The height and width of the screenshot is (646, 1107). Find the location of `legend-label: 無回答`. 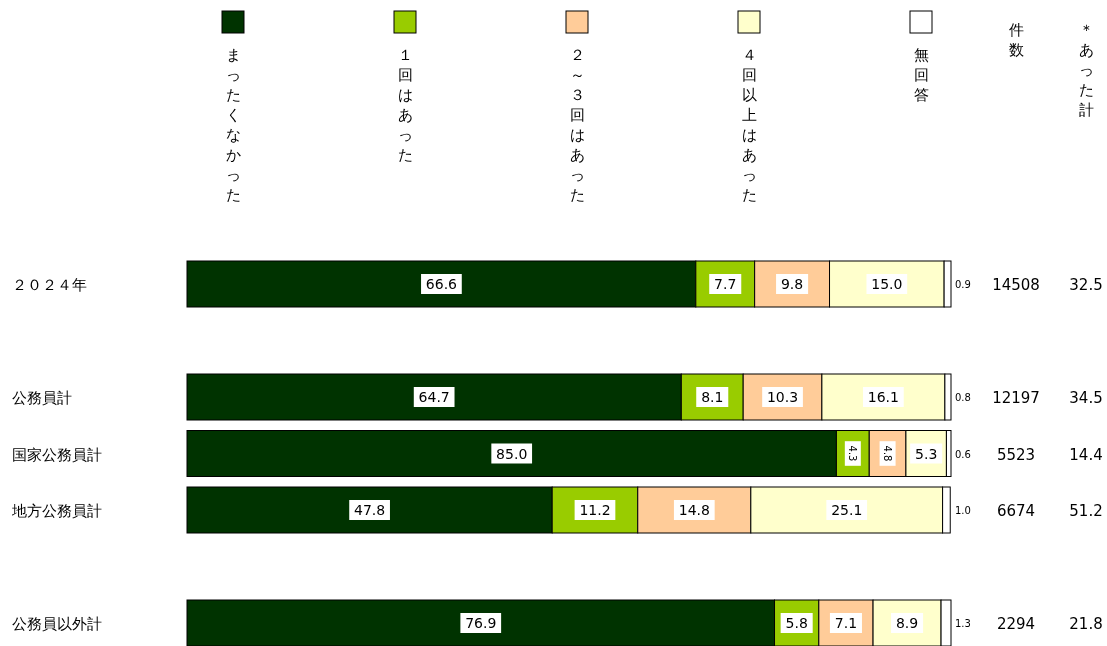

legend-label: 無回答 is located at coordinates (921, 75).